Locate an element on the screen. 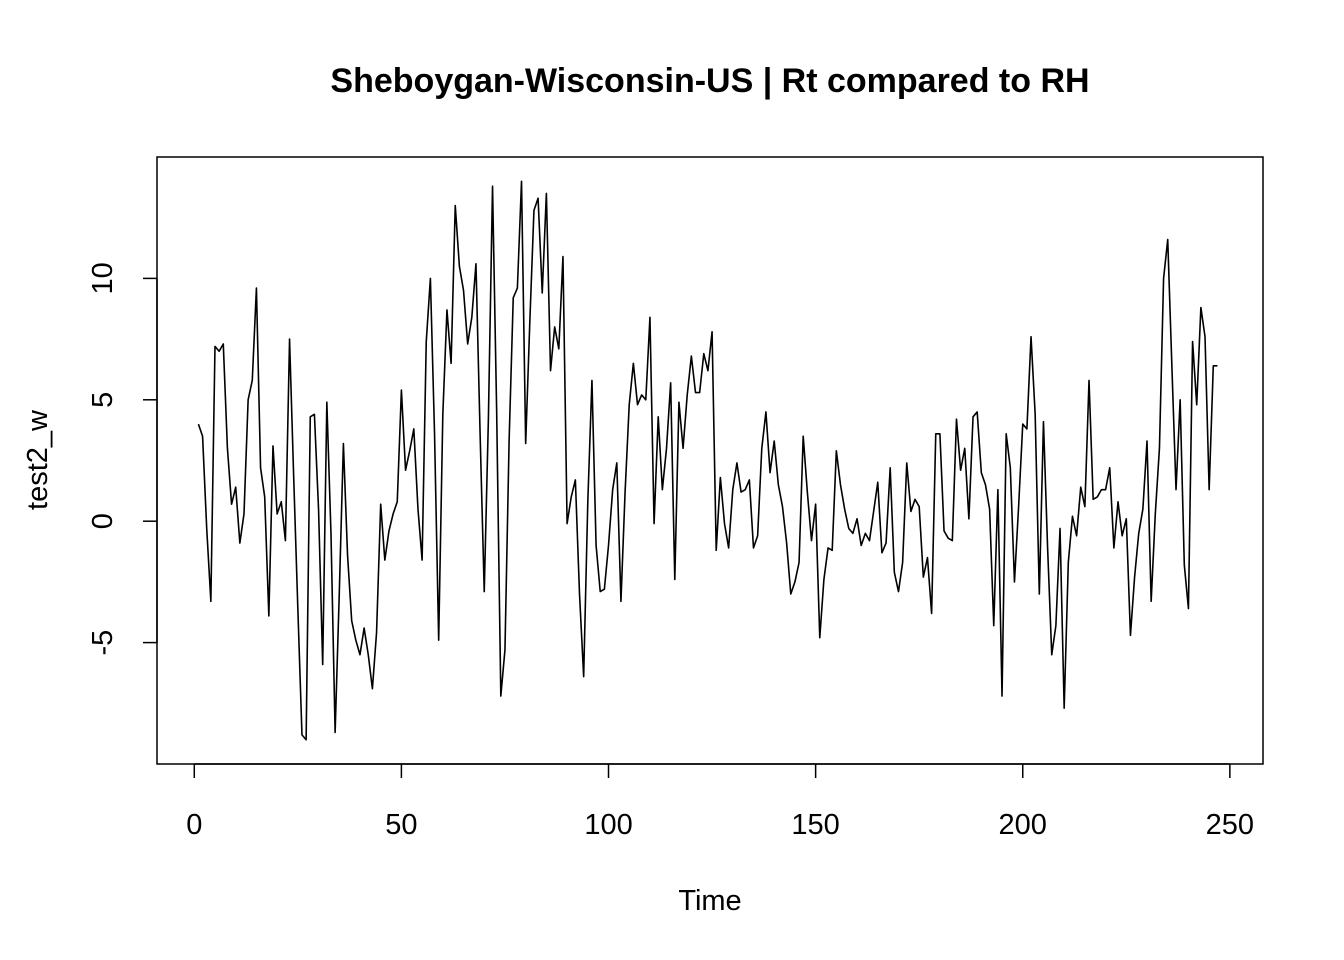  y-tick-label: 5 is located at coordinates (103, 400).